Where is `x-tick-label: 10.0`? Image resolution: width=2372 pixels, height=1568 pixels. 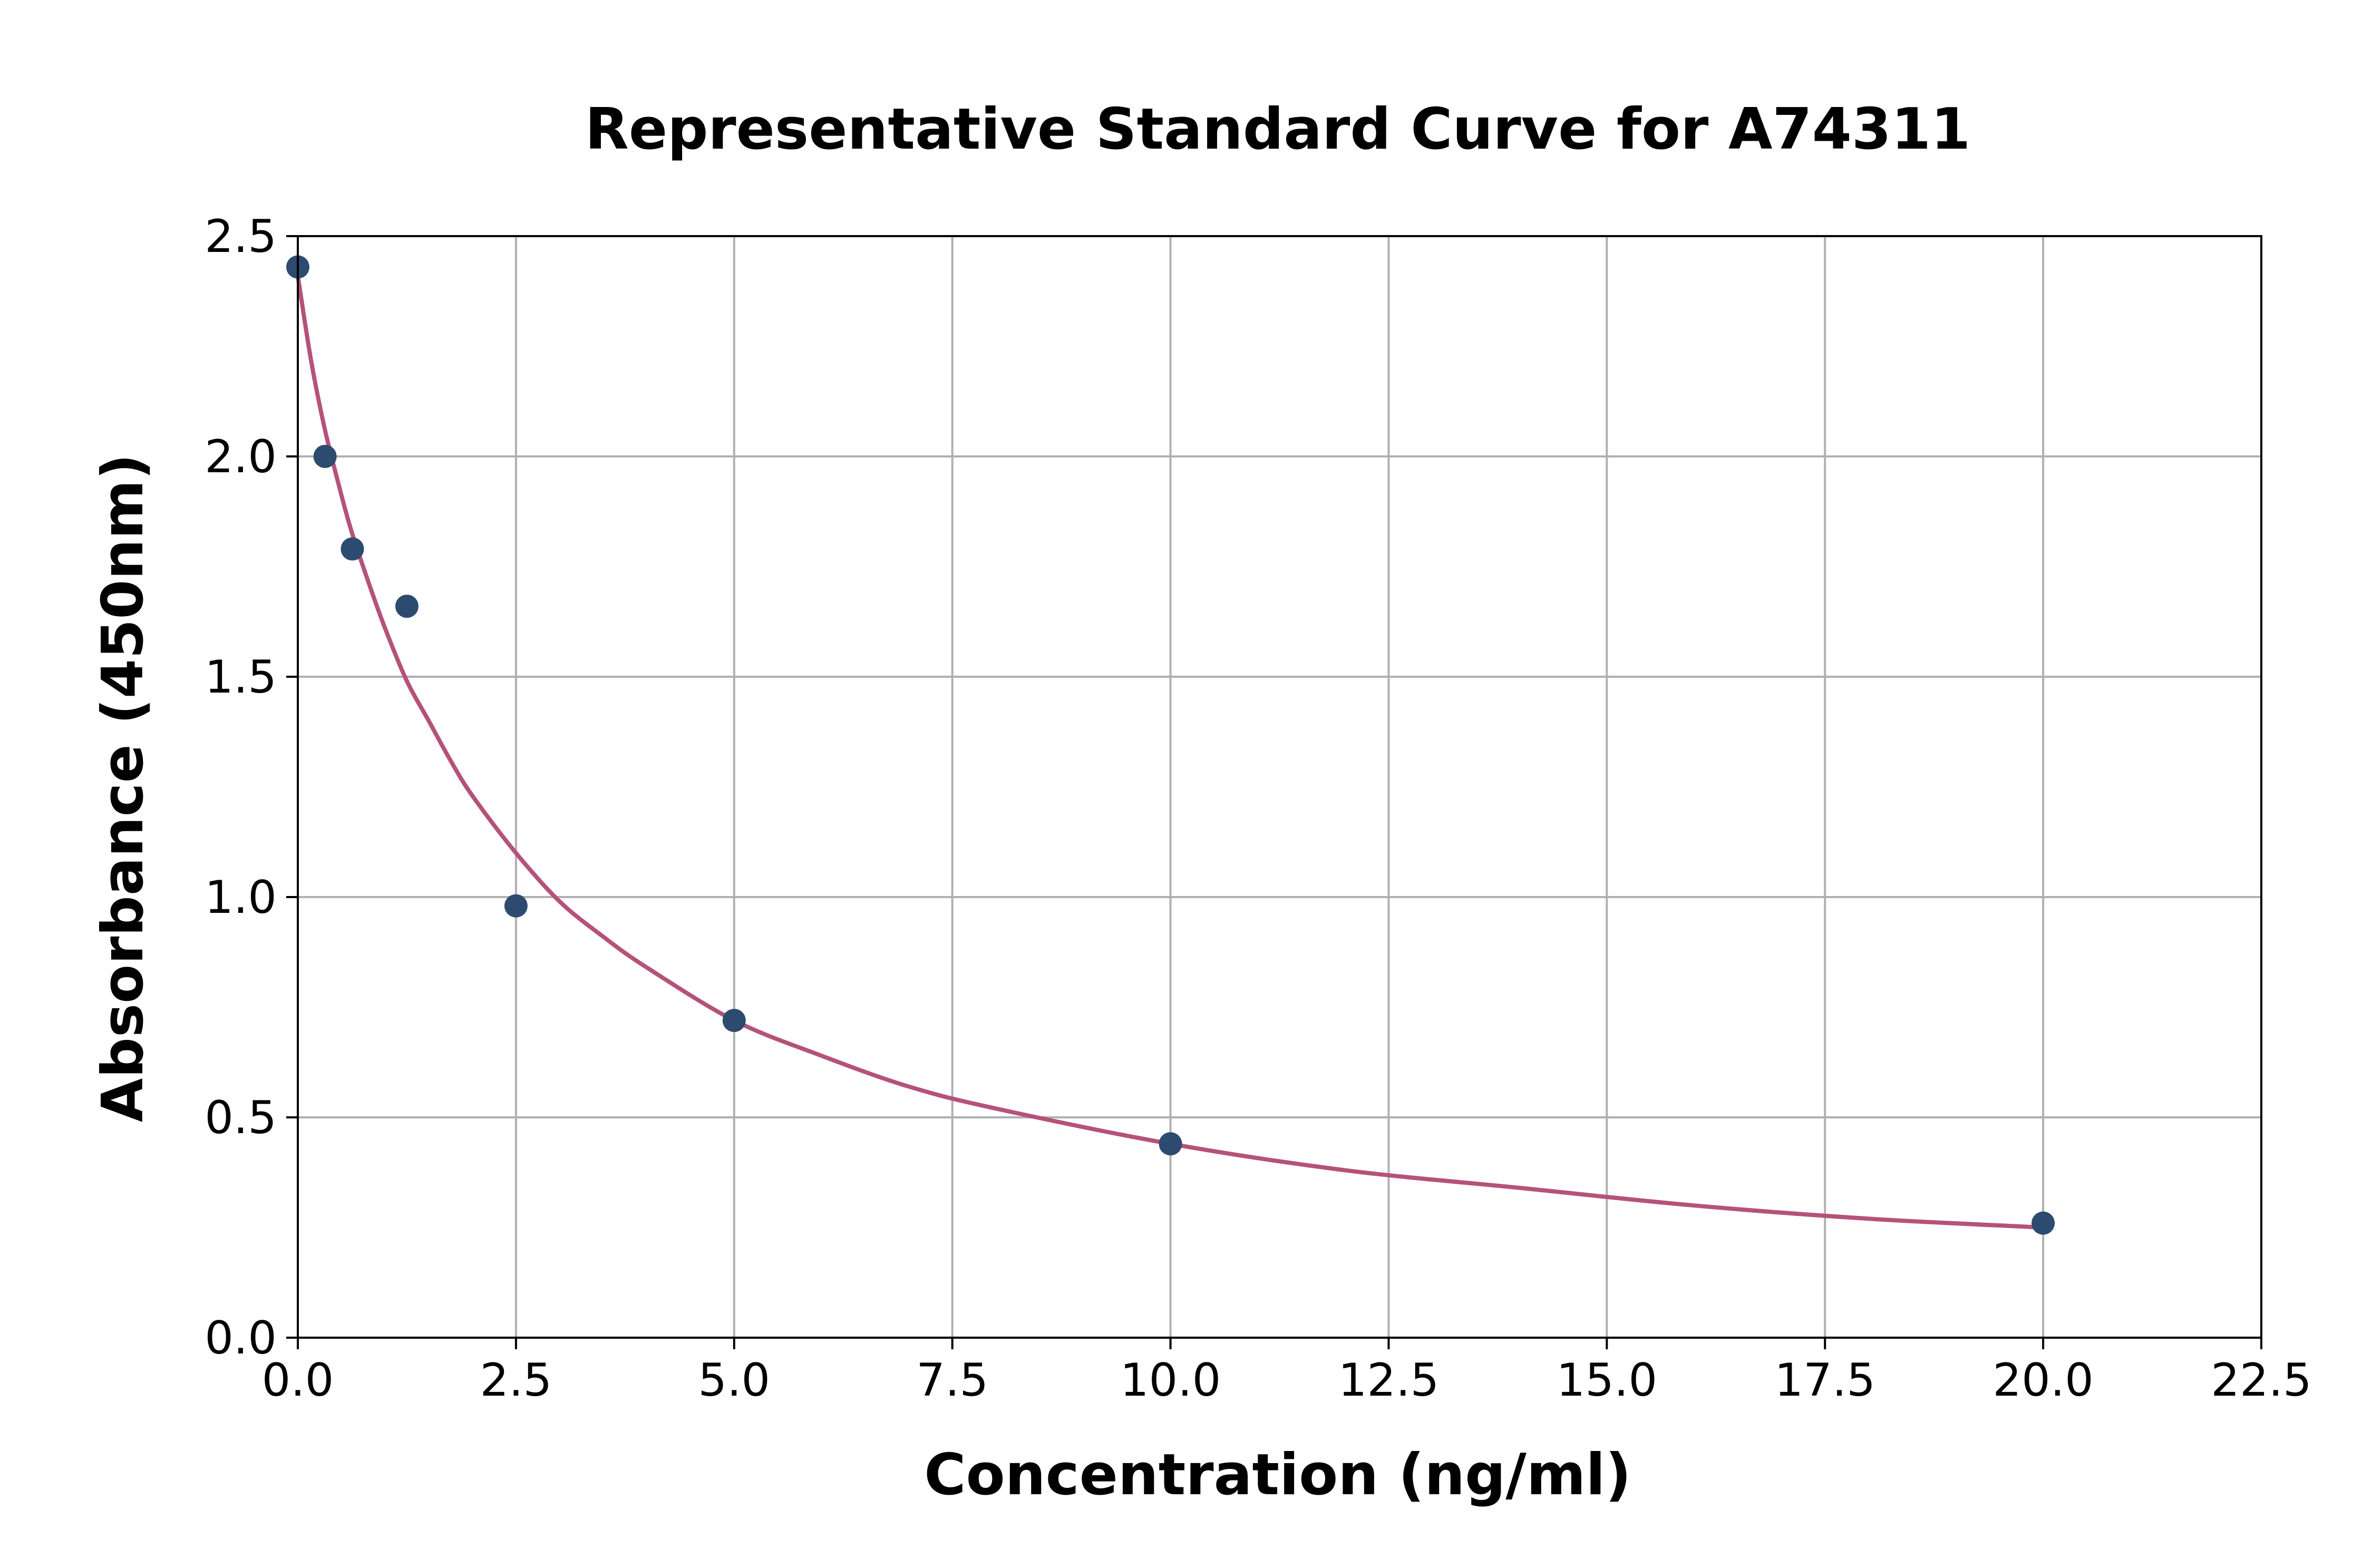
x-tick-label: 10.0 is located at coordinates (1170, 1381).